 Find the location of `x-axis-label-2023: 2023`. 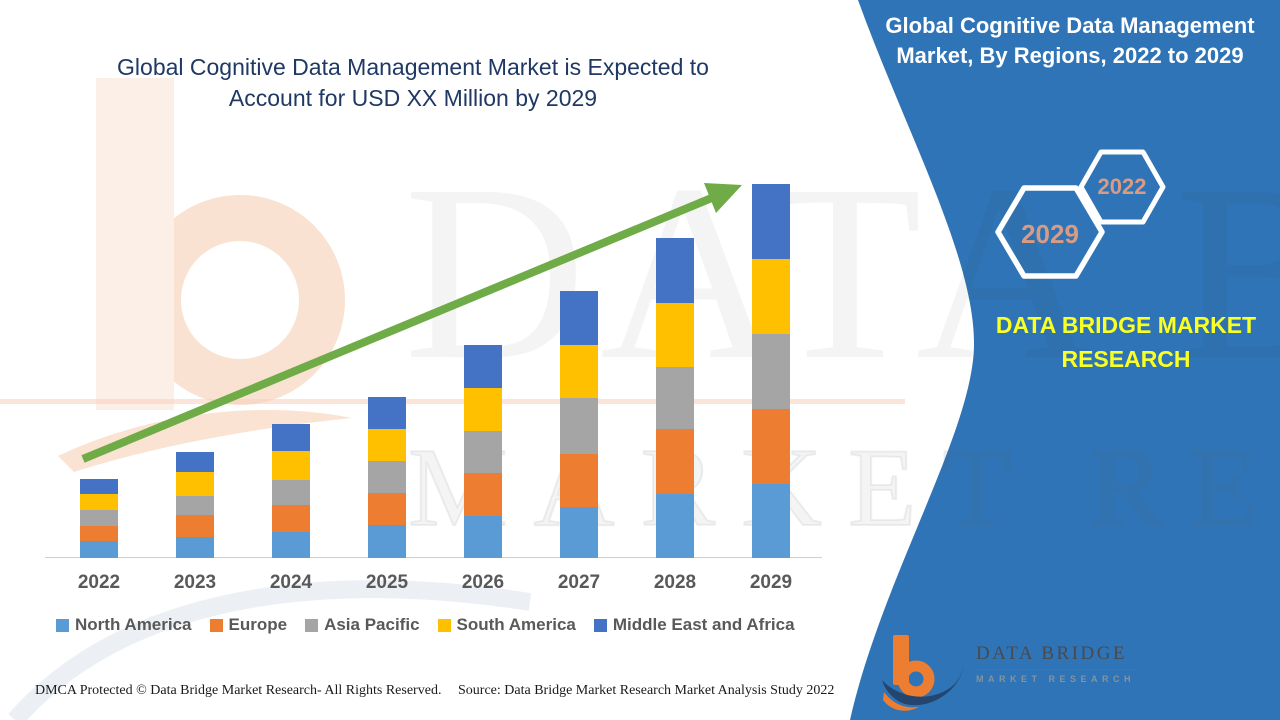

x-axis-label-2023: 2023 is located at coordinates (195, 582).